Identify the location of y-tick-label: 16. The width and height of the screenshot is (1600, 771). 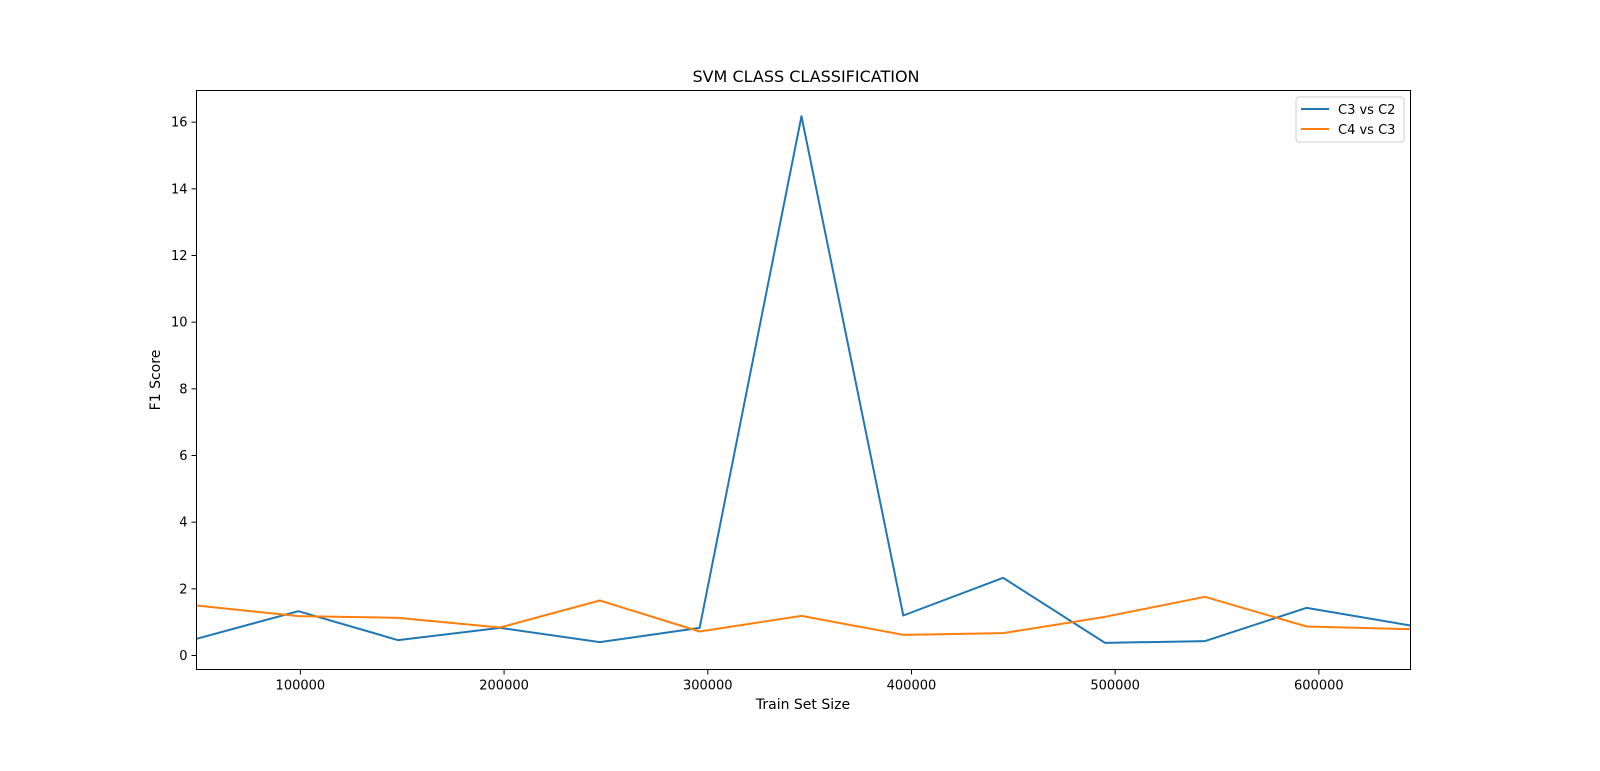
(179, 123).